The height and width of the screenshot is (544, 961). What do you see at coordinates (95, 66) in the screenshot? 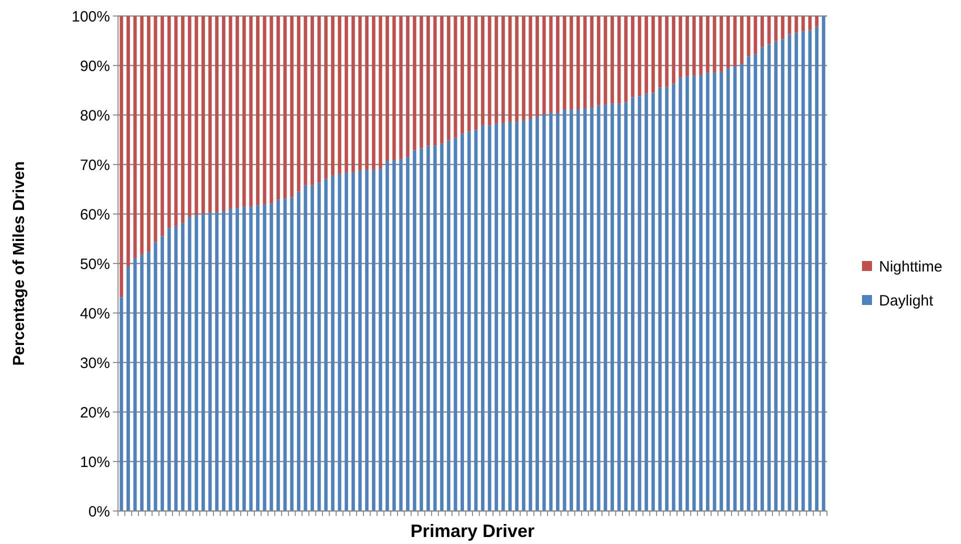
I see `y-tick-label: 90%` at bounding box center [95, 66].